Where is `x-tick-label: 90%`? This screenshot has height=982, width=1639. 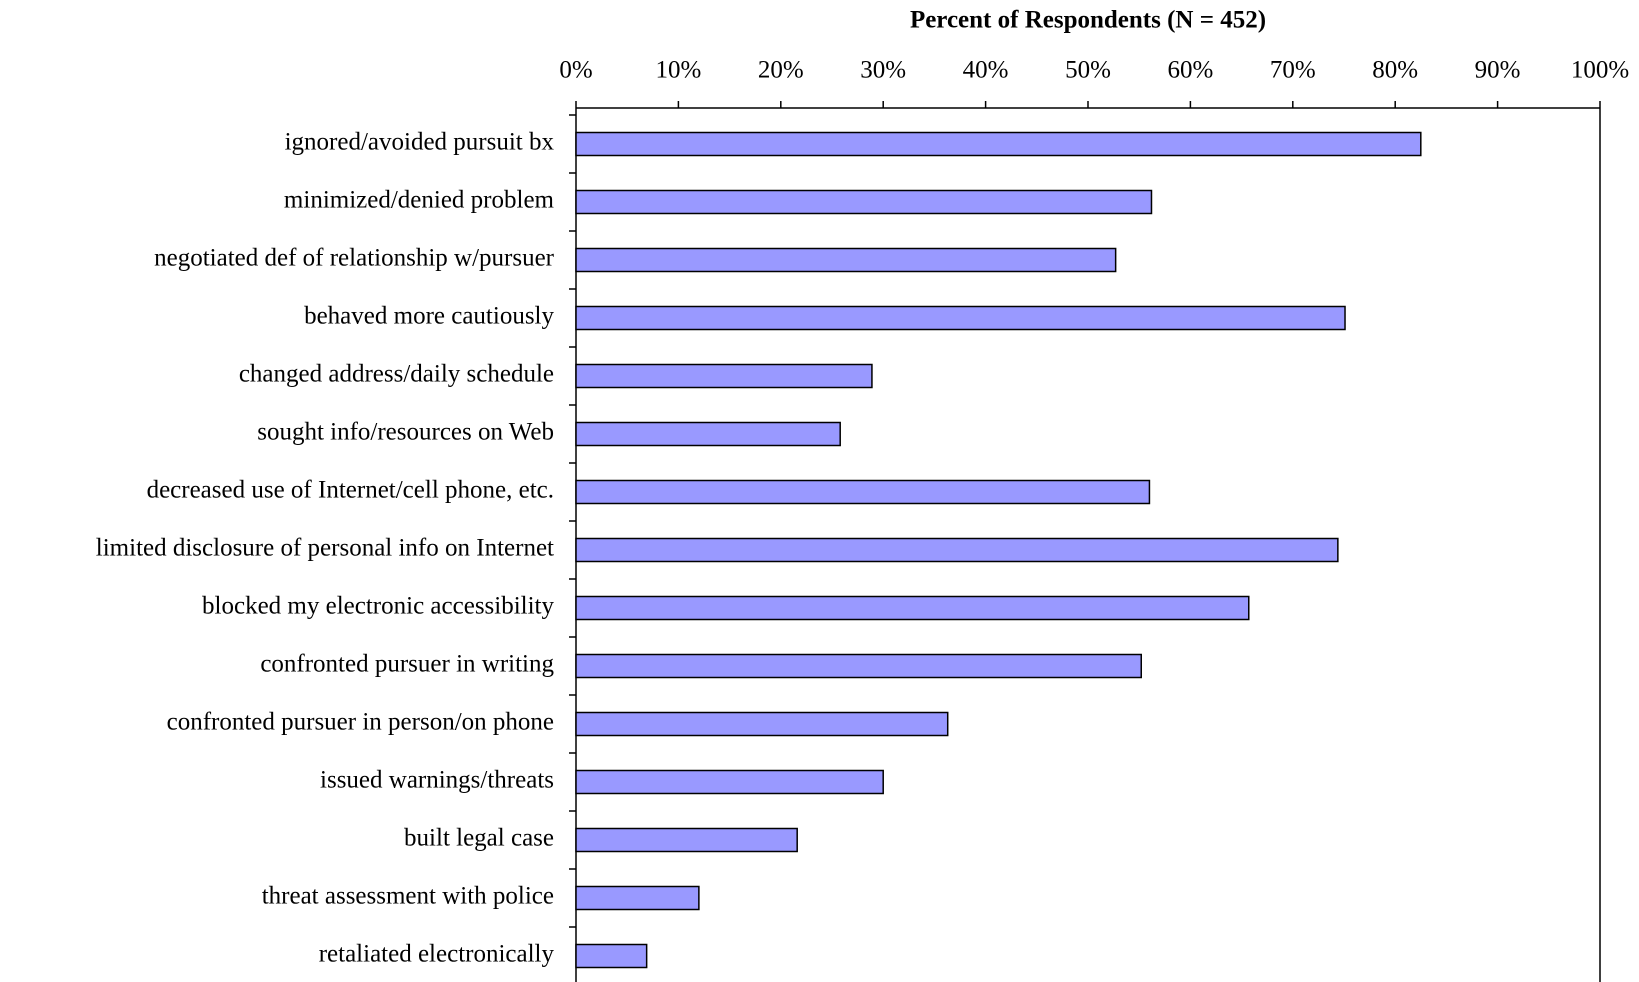 x-tick-label: 90% is located at coordinates (1498, 70).